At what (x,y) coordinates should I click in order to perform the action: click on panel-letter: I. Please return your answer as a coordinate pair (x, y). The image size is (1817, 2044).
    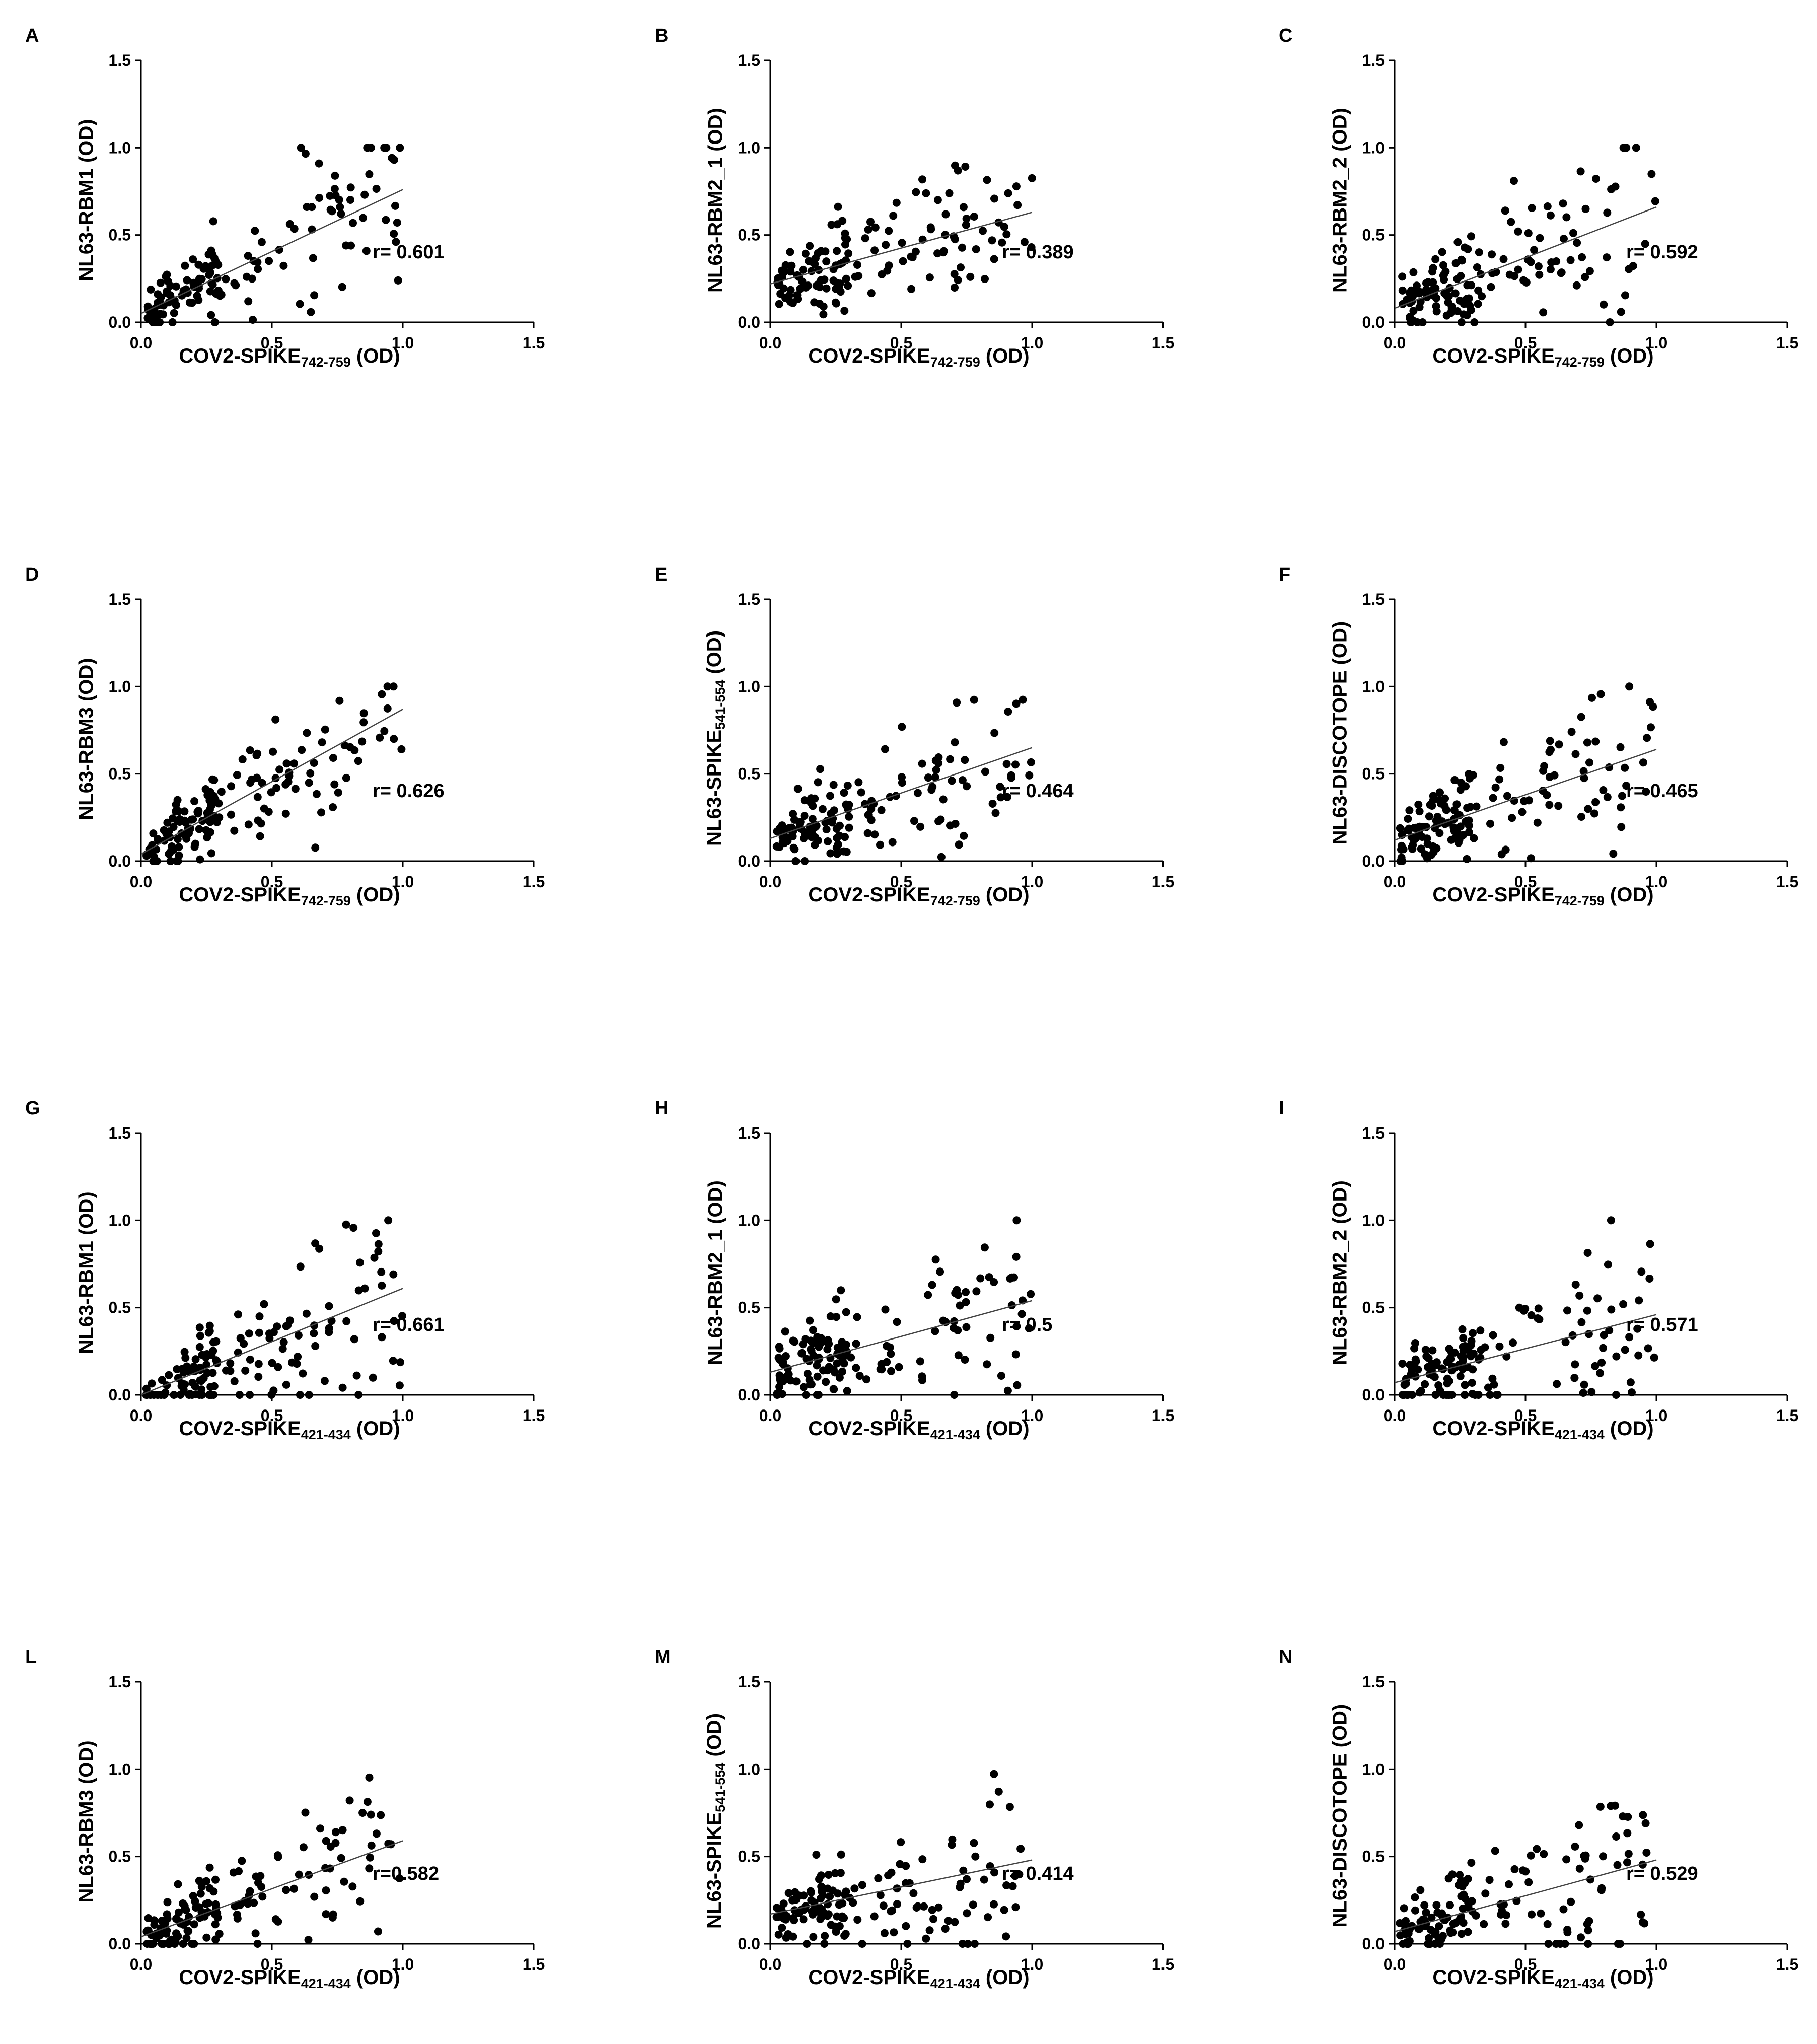
    Looking at the image, I should click on (1281, 1109).